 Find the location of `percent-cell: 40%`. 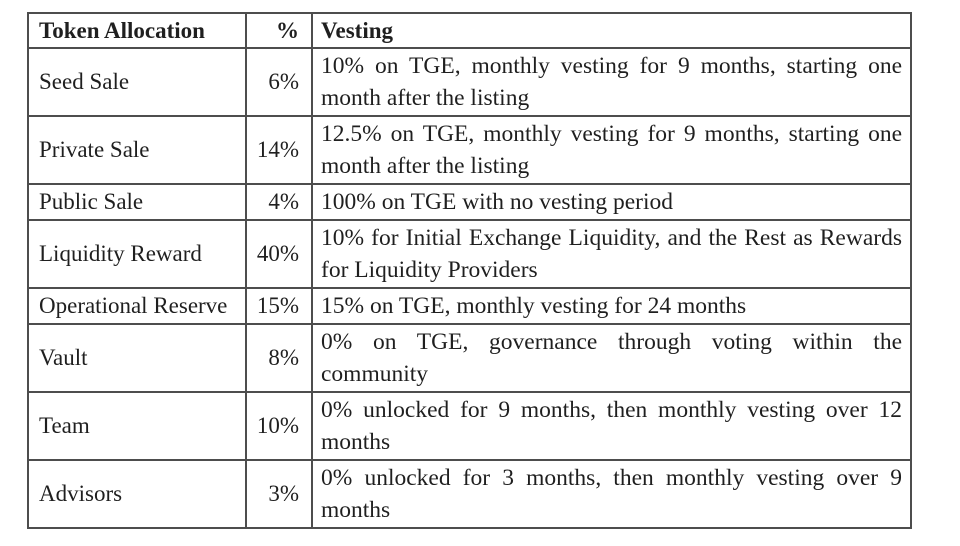

percent-cell: 40% is located at coordinates (279, 254).